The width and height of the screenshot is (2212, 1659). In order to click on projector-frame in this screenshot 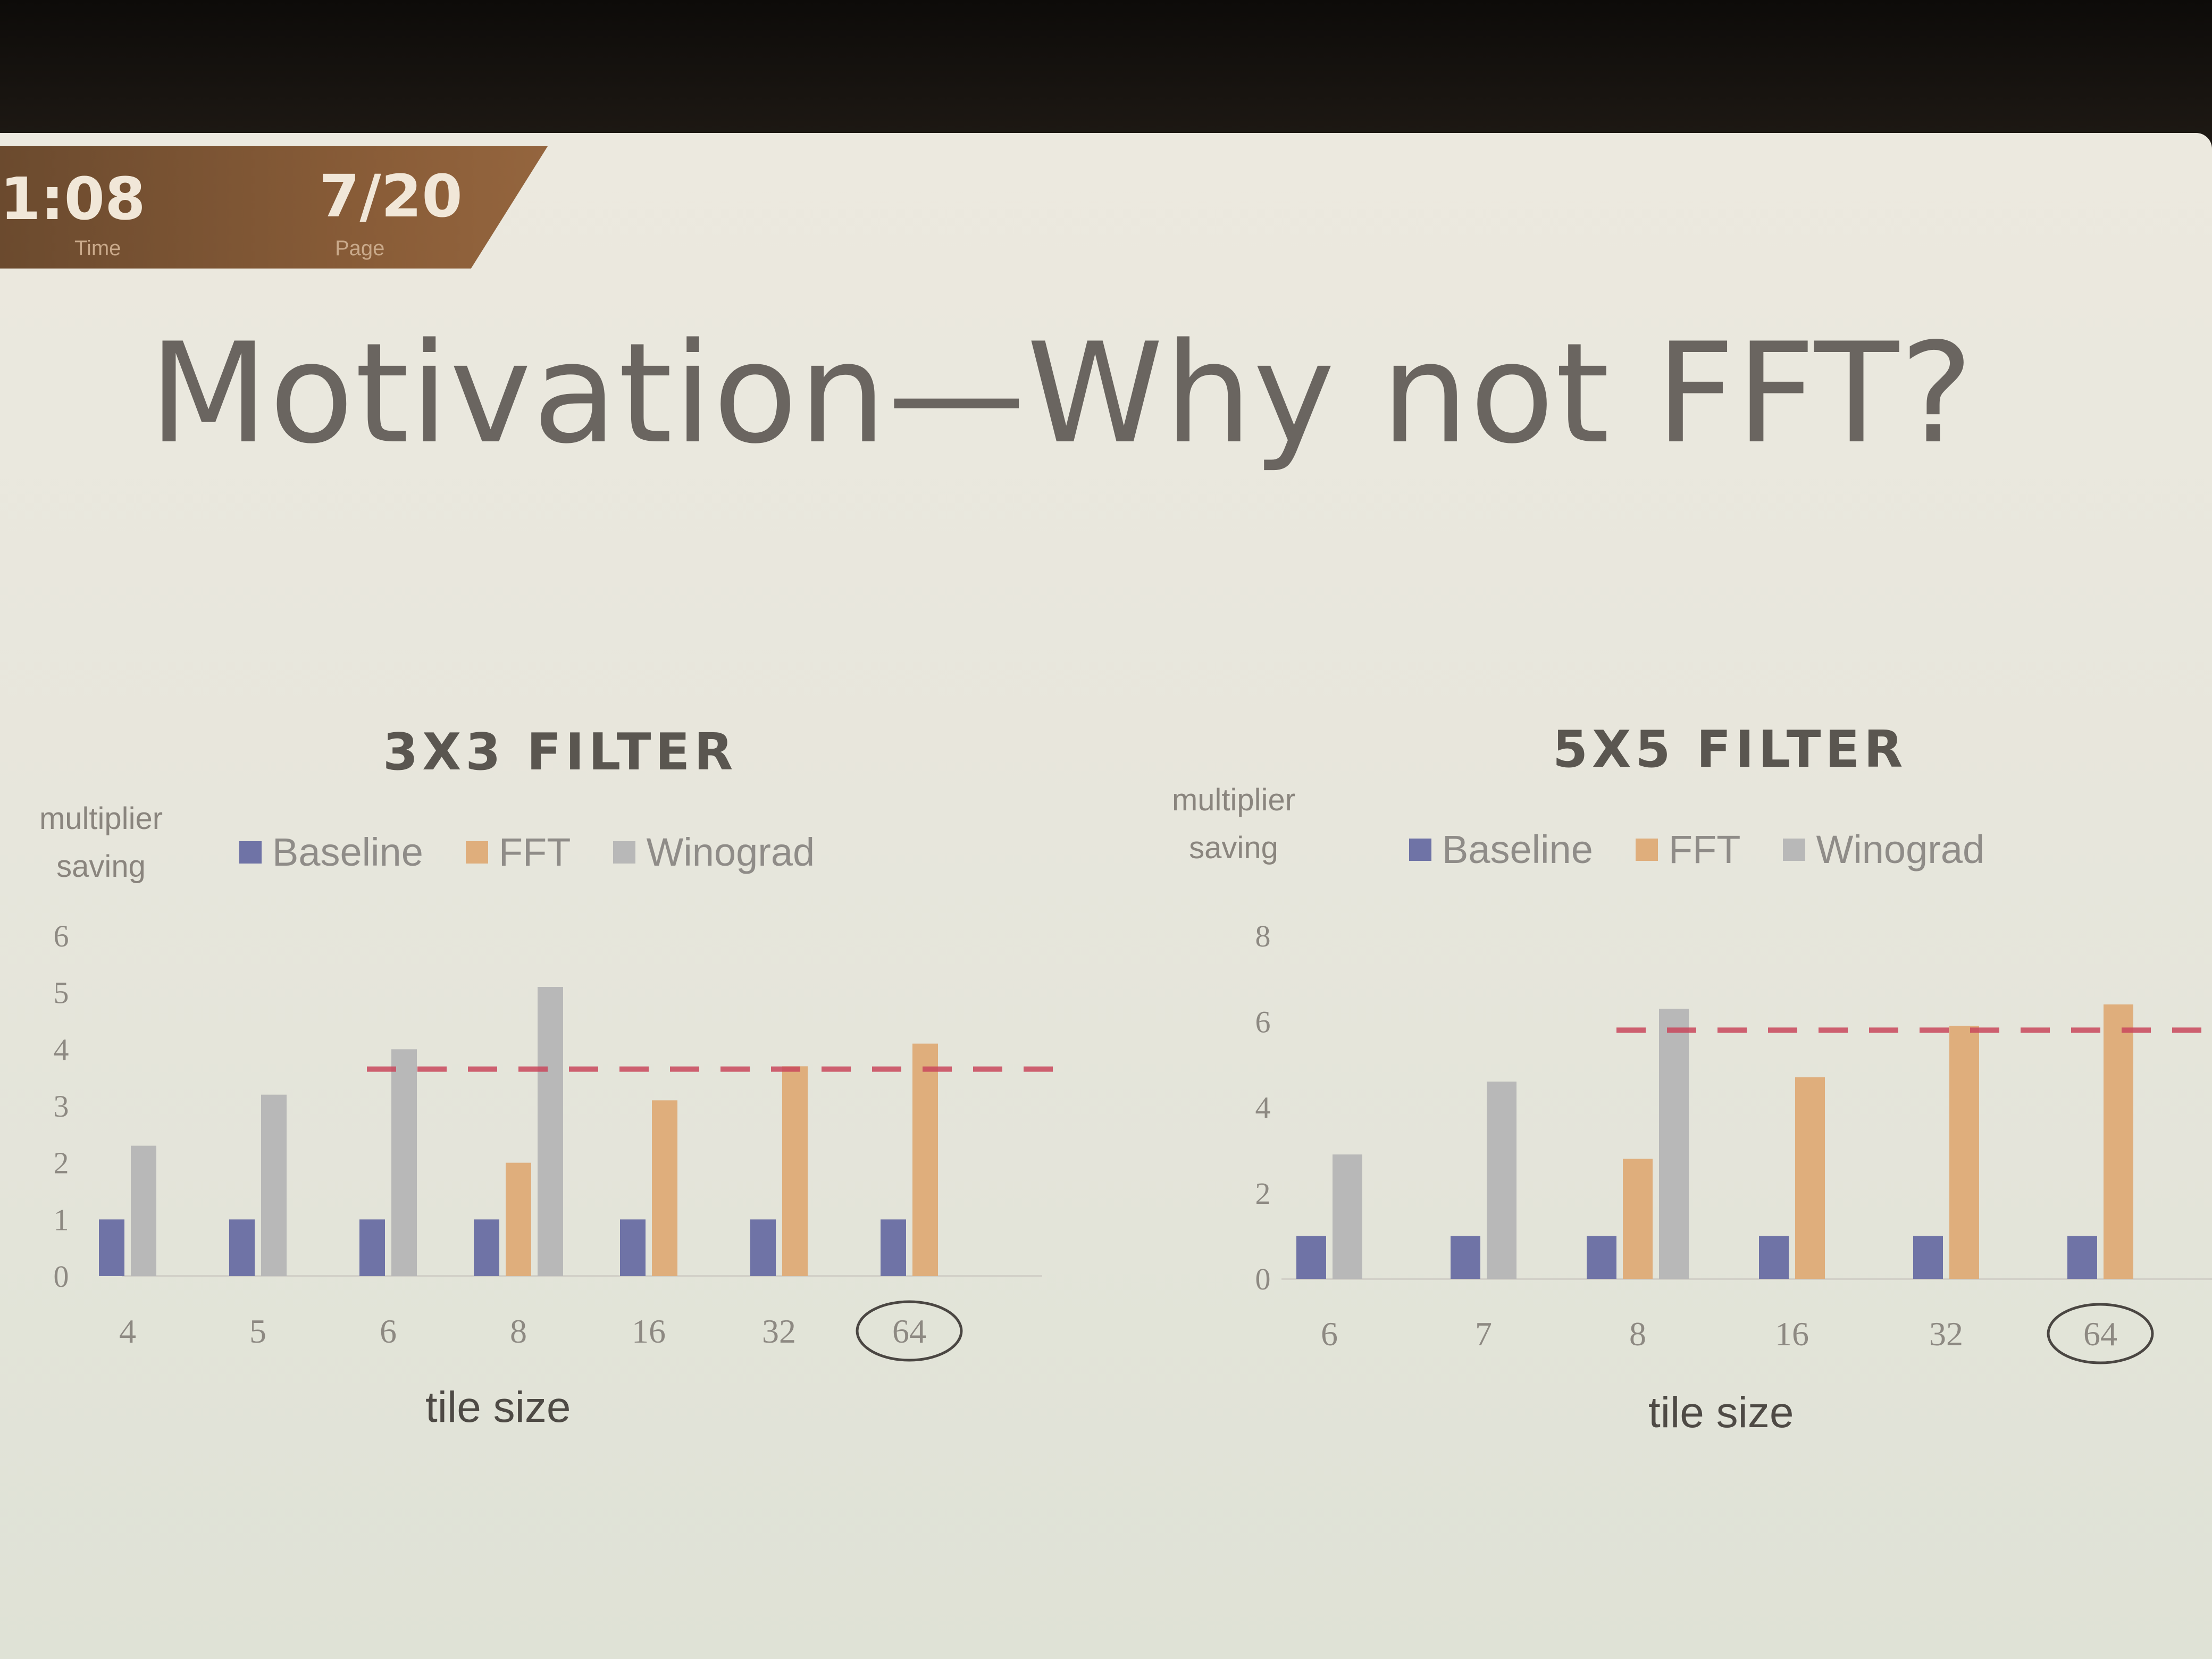, I will do `click(1106, 72)`.